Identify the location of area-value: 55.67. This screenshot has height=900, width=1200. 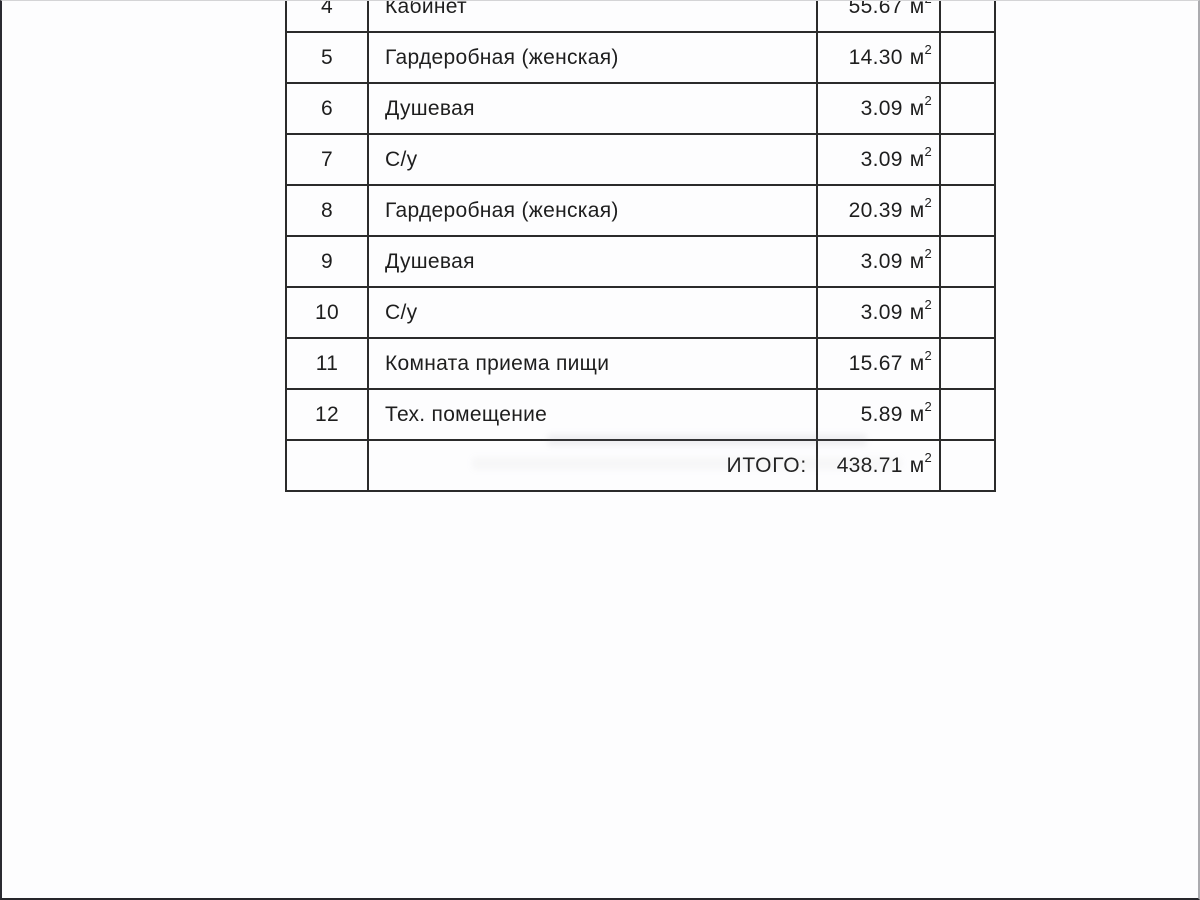
(875, 9).